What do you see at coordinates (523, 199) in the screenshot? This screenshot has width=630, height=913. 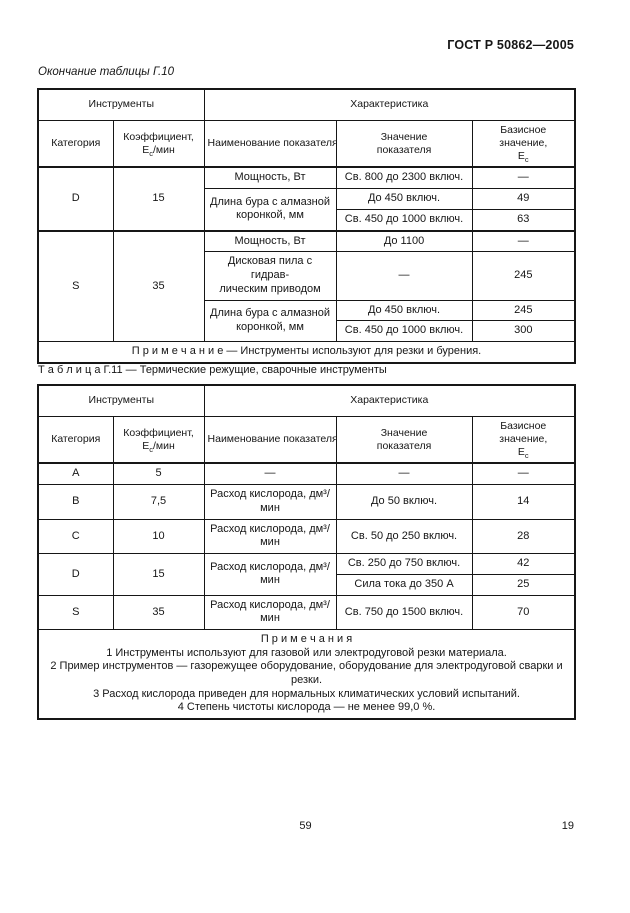 I see `table-cell: 49` at bounding box center [523, 199].